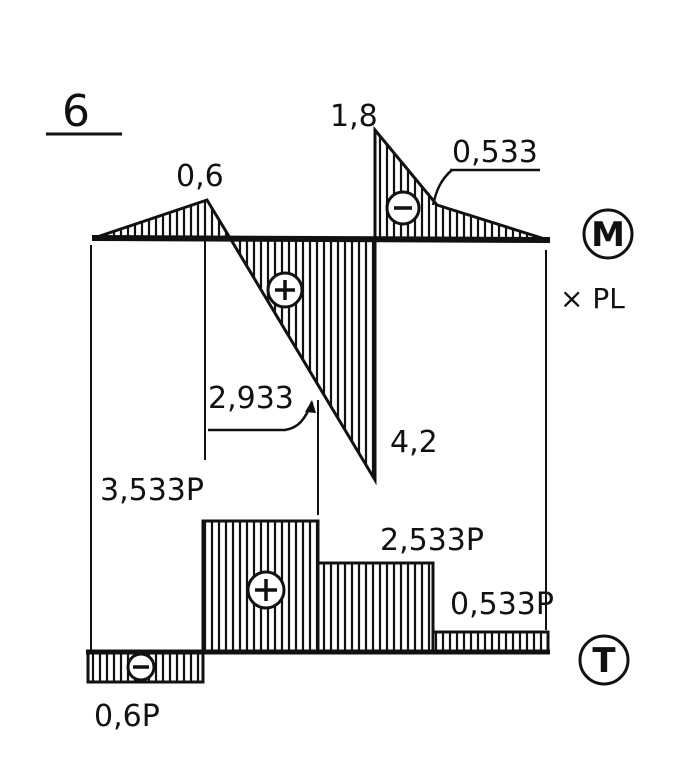  I want to click on shear-block-third, so click(490, 642).